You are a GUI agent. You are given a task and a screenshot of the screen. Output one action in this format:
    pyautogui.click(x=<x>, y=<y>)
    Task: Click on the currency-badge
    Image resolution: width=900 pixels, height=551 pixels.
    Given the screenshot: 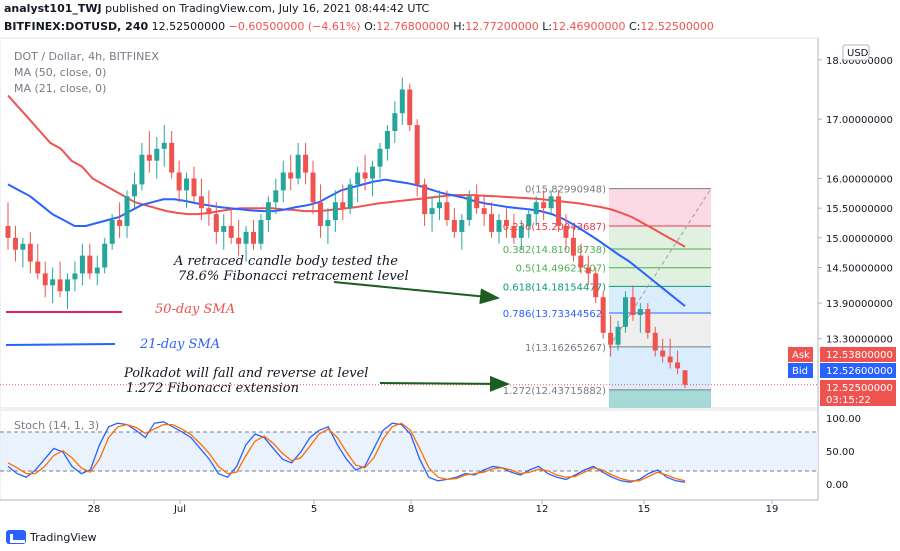 What is the action you would take?
    pyautogui.click(x=856, y=52)
    